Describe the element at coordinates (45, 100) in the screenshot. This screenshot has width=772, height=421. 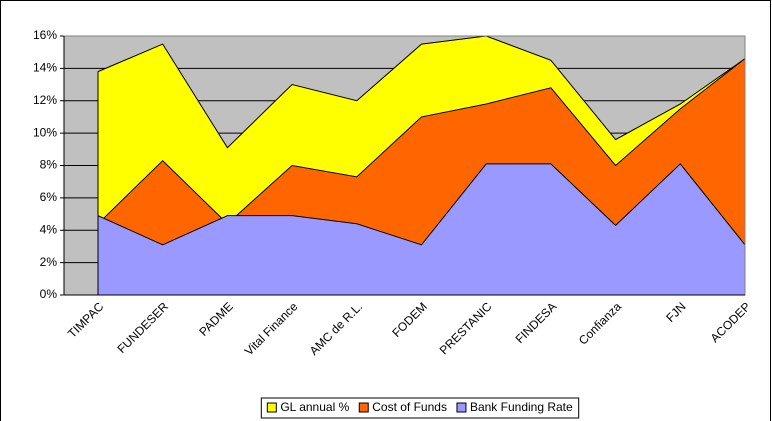
I see `y-tick-label: 12%` at that location.